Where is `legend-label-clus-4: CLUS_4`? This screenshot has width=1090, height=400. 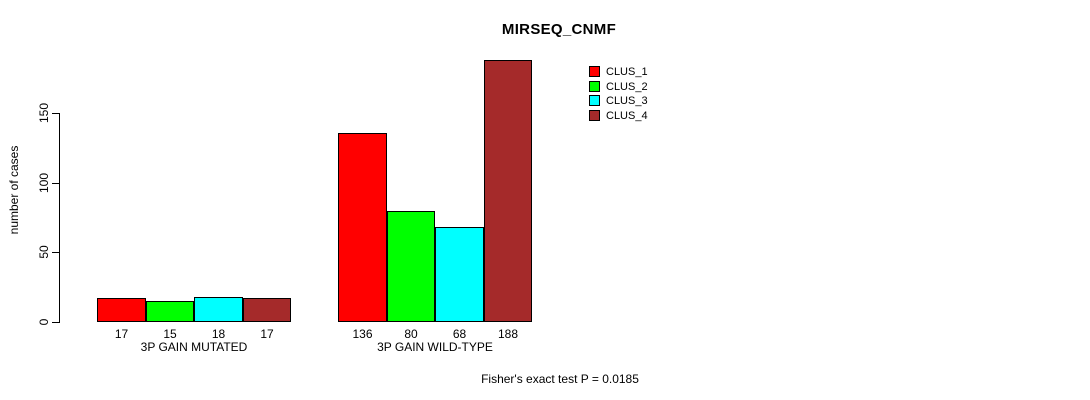
legend-label-clus-4: CLUS_4 is located at coordinates (627, 115).